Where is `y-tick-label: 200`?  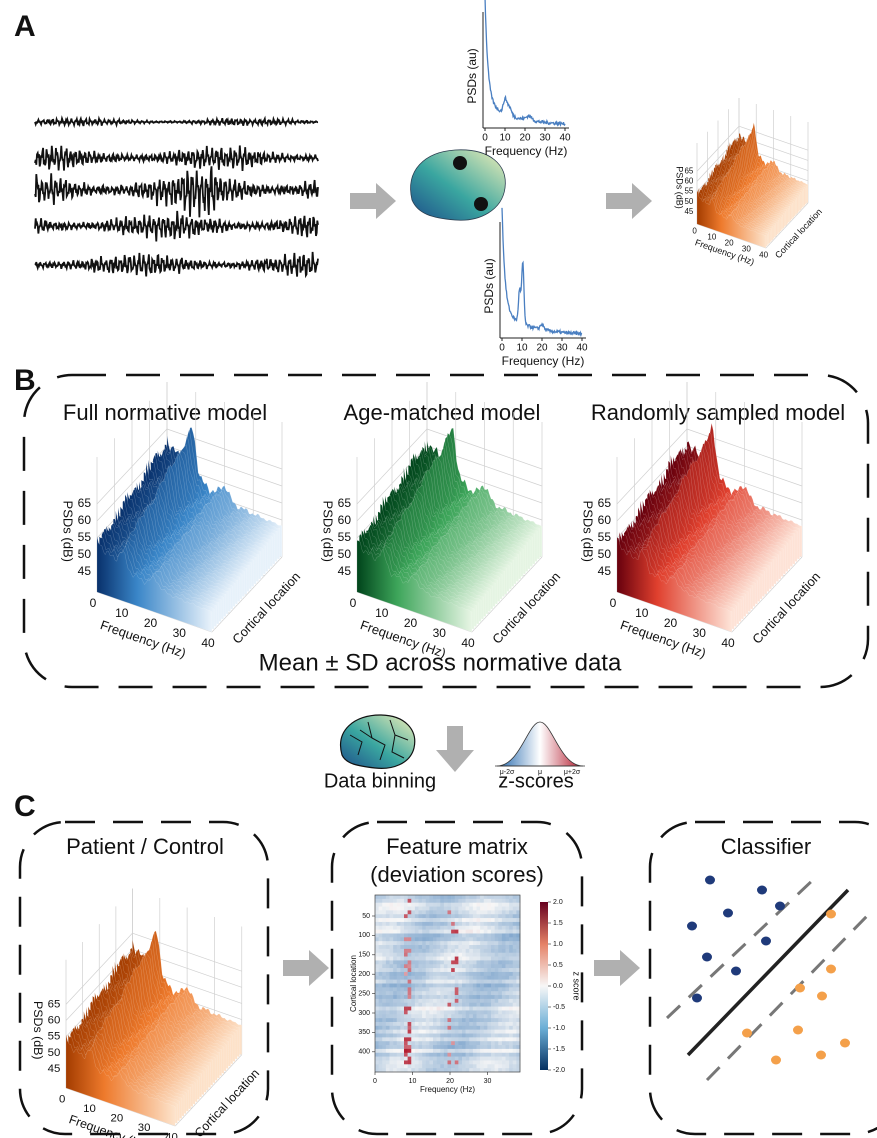 y-tick-label: 200 is located at coordinates (364, 974).